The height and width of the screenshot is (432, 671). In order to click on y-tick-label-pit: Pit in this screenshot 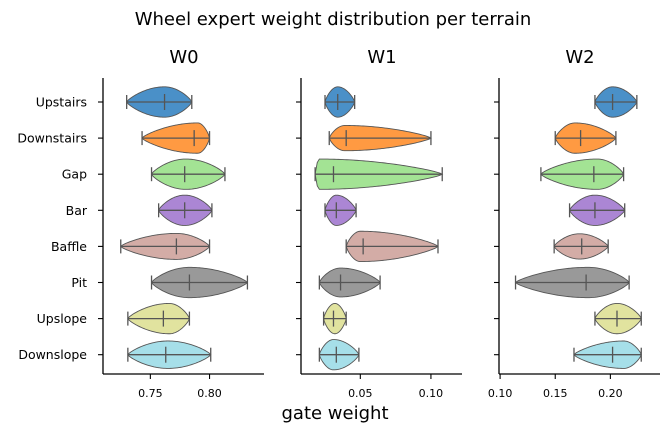, I will do `click(79, 282)`.